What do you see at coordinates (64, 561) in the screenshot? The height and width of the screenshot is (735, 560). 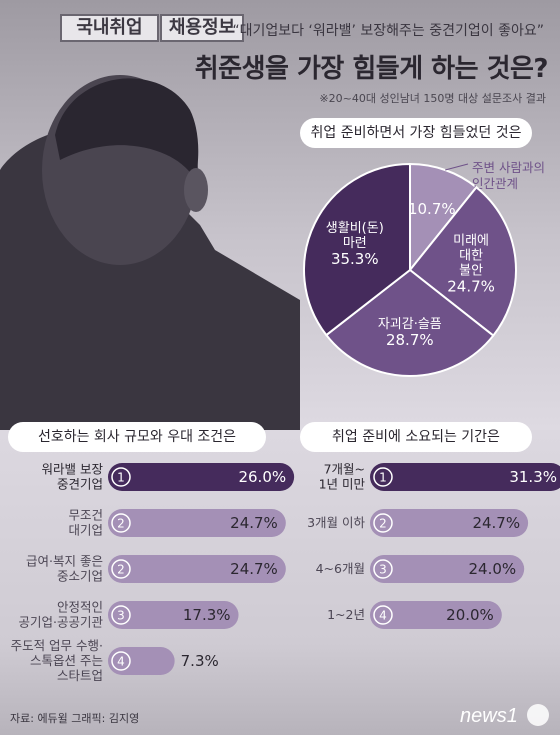 I see `category-label: 급여·복지 좋은` at bounding box center [64, 561].